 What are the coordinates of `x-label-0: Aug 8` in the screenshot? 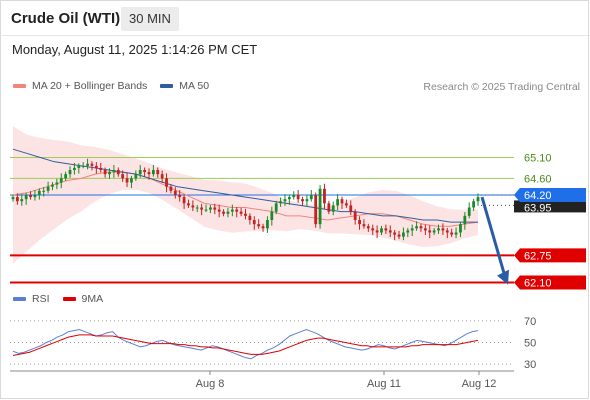 It's located at (210, 384).